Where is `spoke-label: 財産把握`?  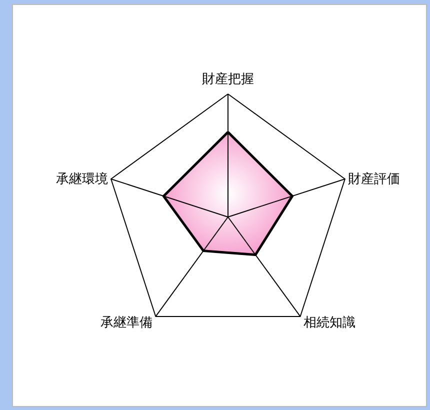 spoke-label: 財産把握 is located at coordinates (228, 79).